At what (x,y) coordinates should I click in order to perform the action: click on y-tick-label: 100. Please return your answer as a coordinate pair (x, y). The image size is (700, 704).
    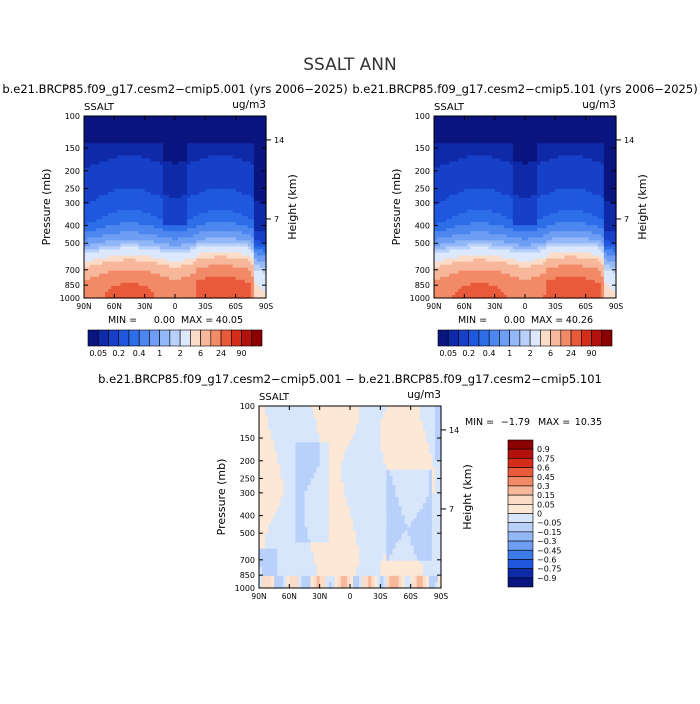
    Looking at the image, I should click on (72, 116).